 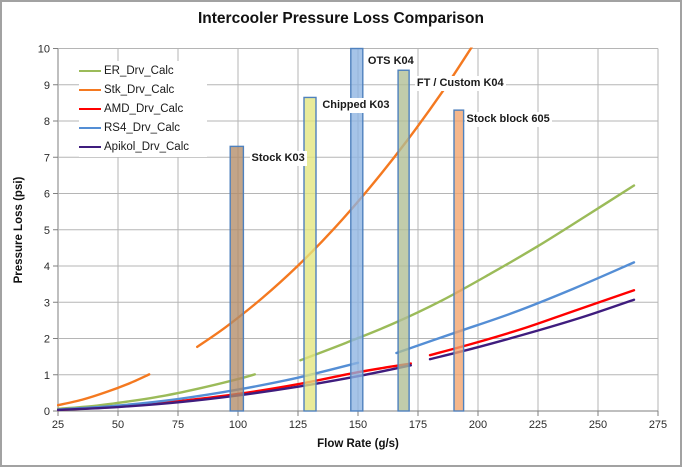 I want to click on chart-title: Intercooler Pressure Loss Comparison, so click(x=341, y=18).